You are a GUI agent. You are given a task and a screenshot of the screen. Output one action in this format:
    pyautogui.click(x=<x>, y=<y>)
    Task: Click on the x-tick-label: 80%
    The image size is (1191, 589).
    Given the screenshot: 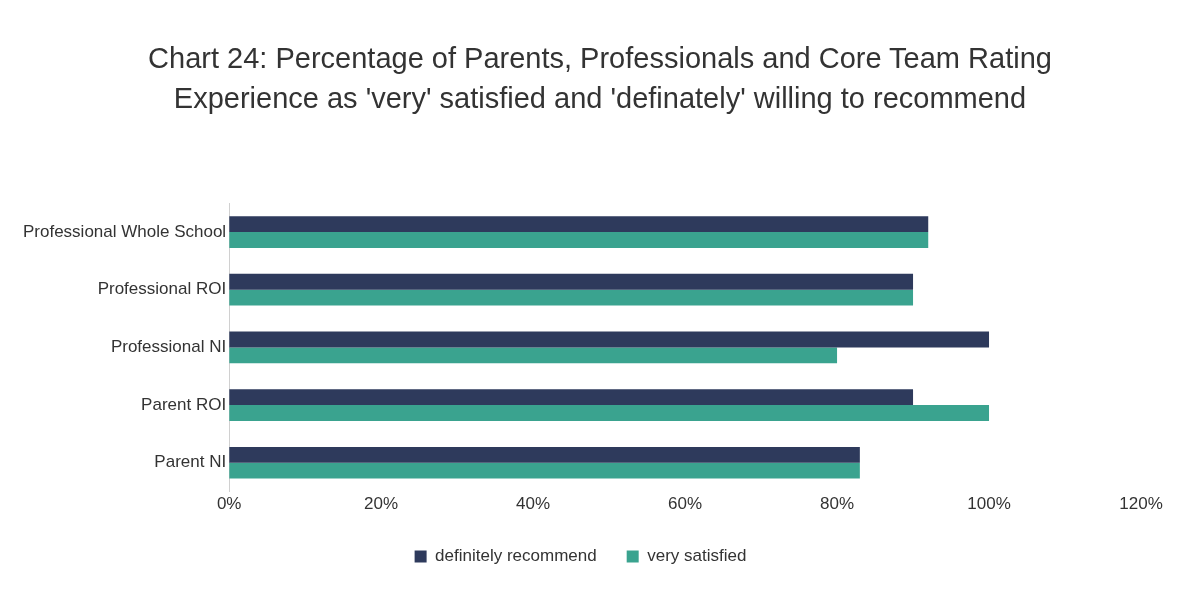 What is the action you would take?
    pyautogui.click(x=837, y=504)
    